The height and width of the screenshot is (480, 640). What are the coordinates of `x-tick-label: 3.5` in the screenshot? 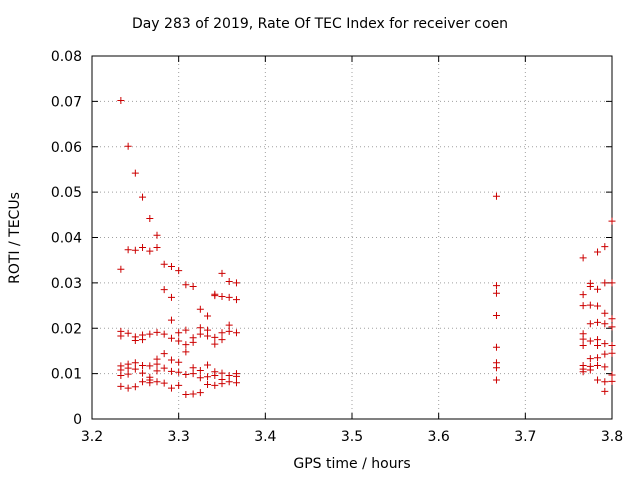 It's located at (352, 437).